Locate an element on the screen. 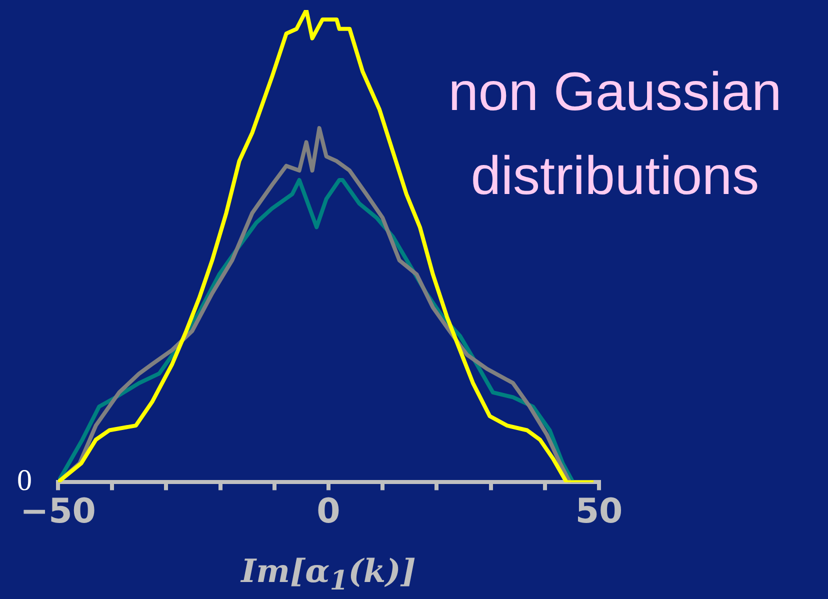 Image resolution: width=828 pixels, height=599 pixels. annotation: non Gaussian distributions is located at coordinates (615, 134).